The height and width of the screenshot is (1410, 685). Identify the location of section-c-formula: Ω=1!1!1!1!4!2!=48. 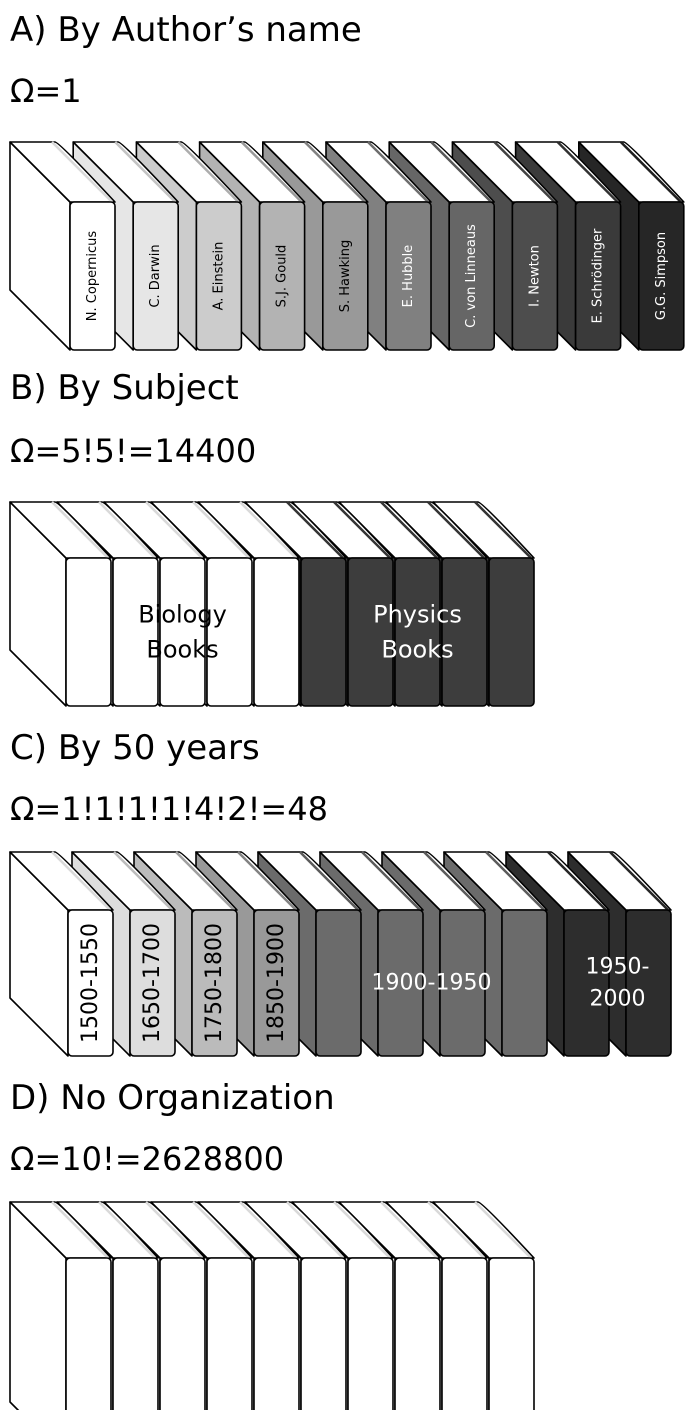
(169, 809).